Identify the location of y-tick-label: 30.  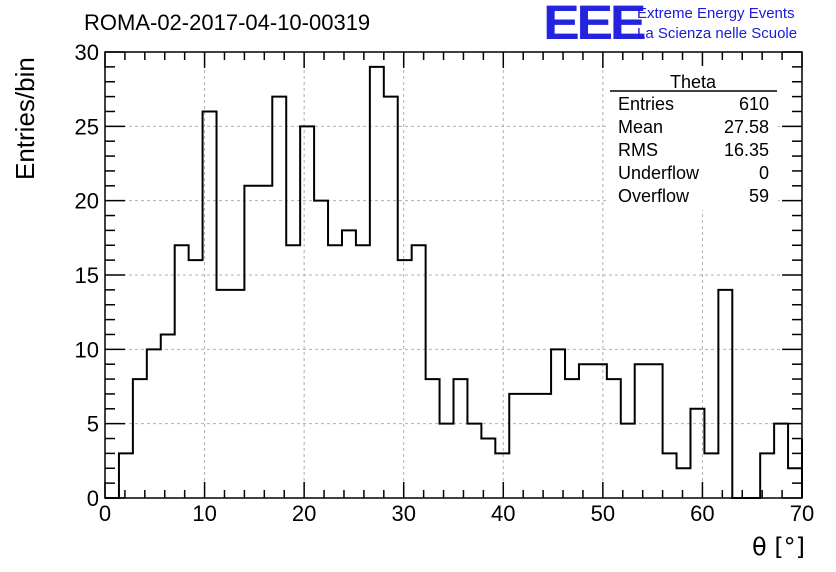
(87, 52).